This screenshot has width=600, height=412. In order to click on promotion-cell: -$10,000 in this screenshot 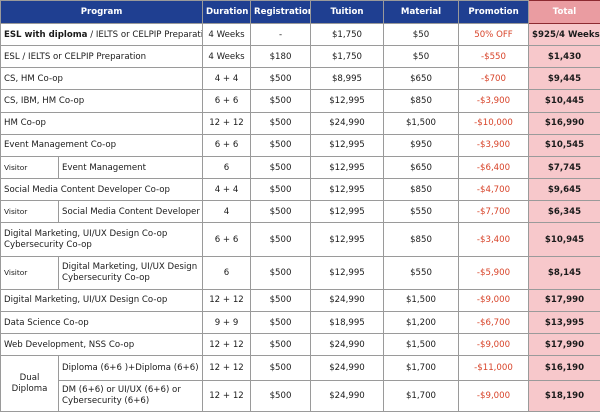, I will do `click(493, 123)`.